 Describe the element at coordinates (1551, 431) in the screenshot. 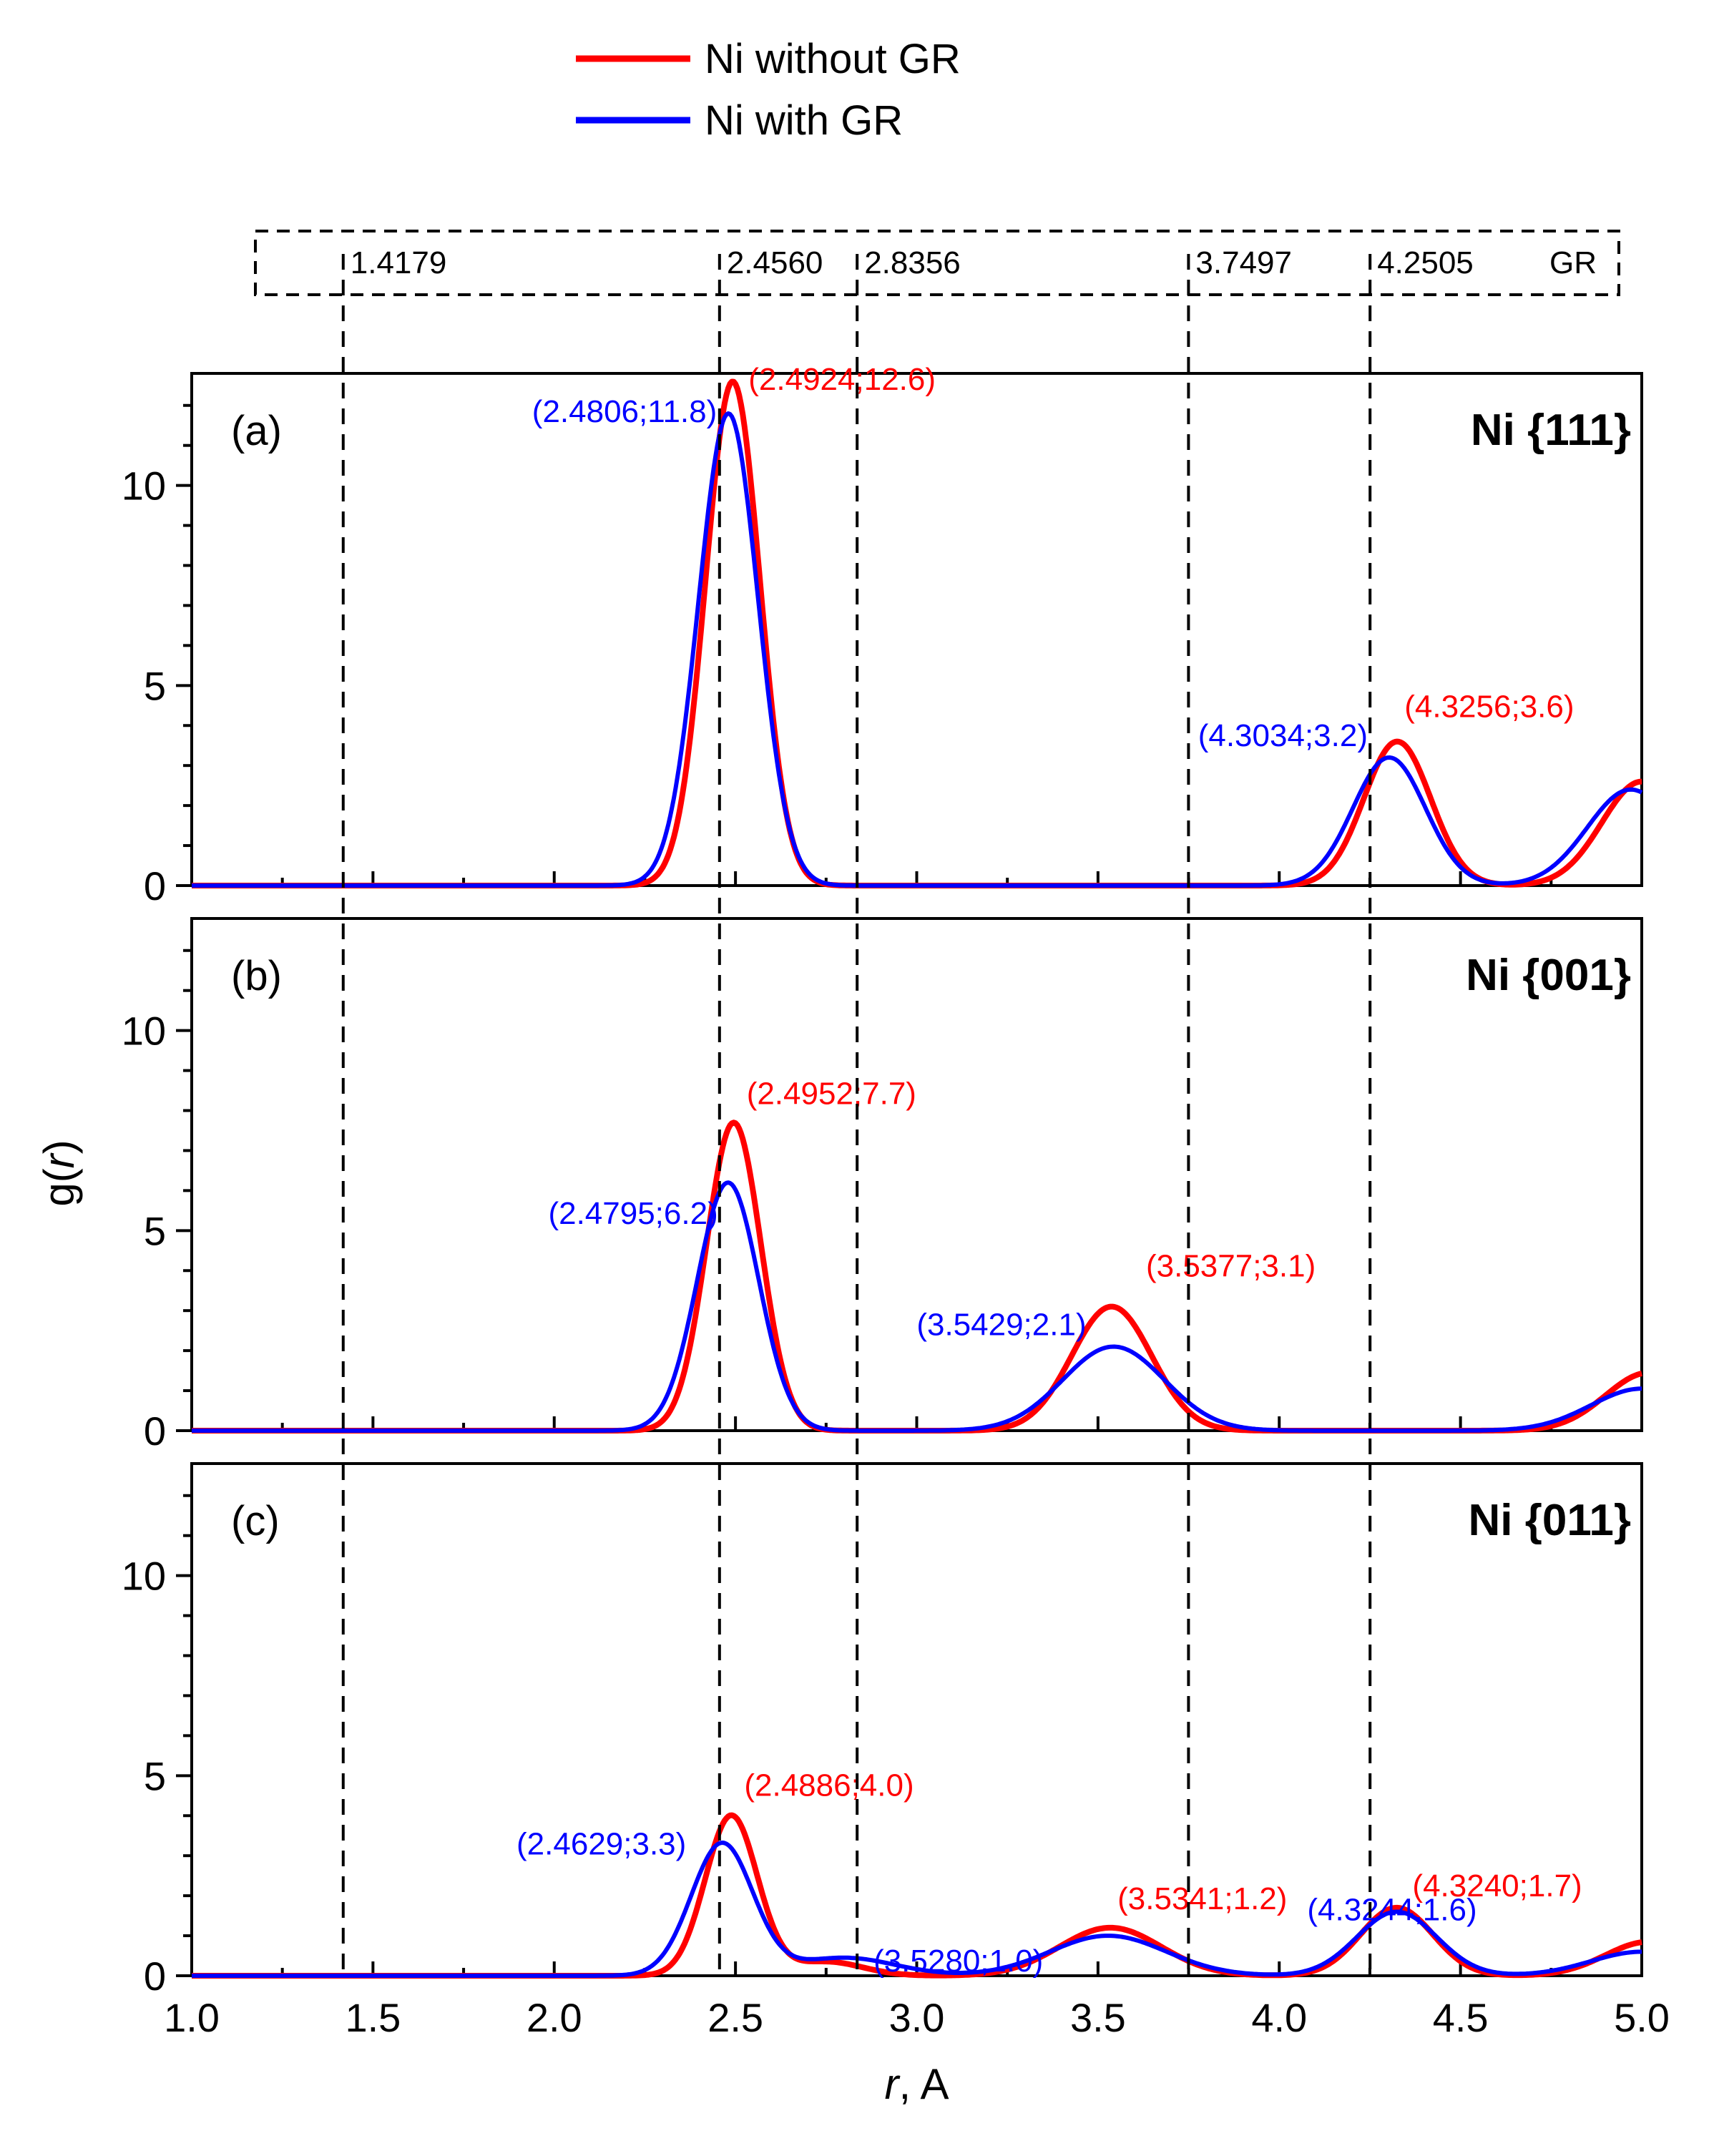

I see `panel-title: Ni {111}` at that location.